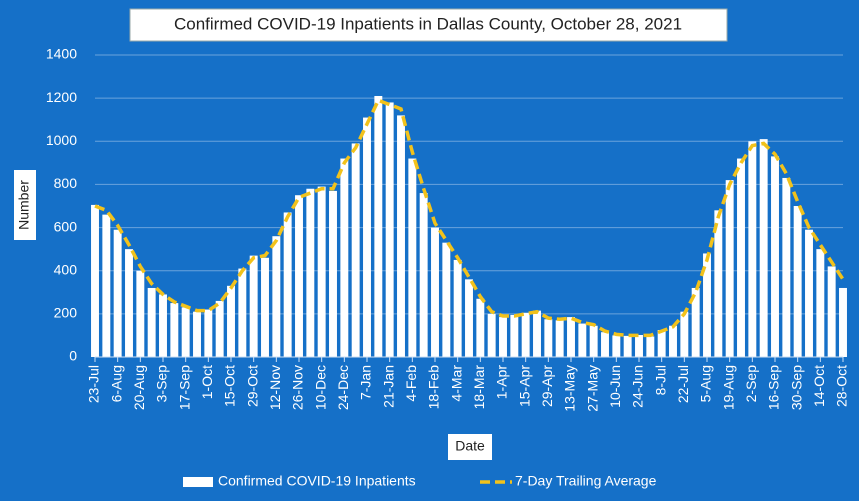 This screenshot has height=501, width=859. What do you see at coordinates (66, 183) in the screenshot?
I see `y-tick-label: 800` at bounding box center [66, 183].